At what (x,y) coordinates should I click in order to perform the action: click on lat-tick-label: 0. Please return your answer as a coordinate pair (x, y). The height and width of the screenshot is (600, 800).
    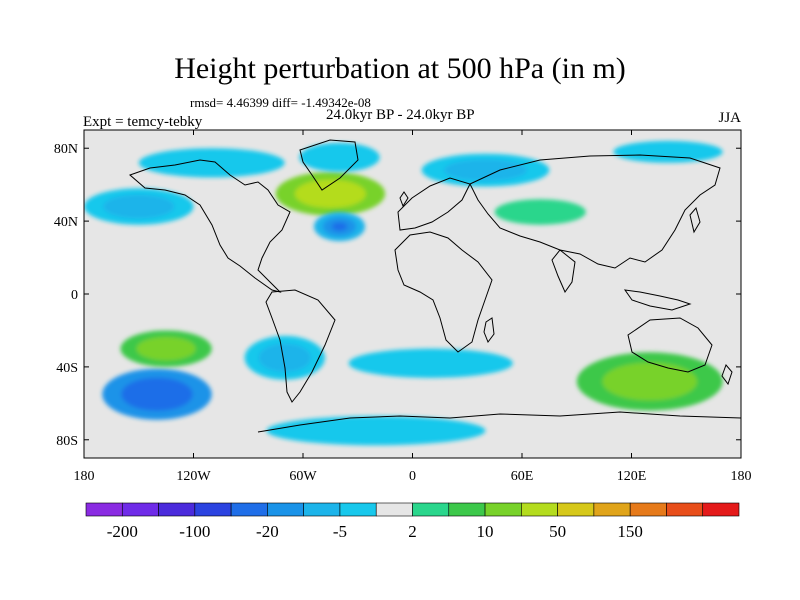
    Looking at the image, I should click on (74, 295).